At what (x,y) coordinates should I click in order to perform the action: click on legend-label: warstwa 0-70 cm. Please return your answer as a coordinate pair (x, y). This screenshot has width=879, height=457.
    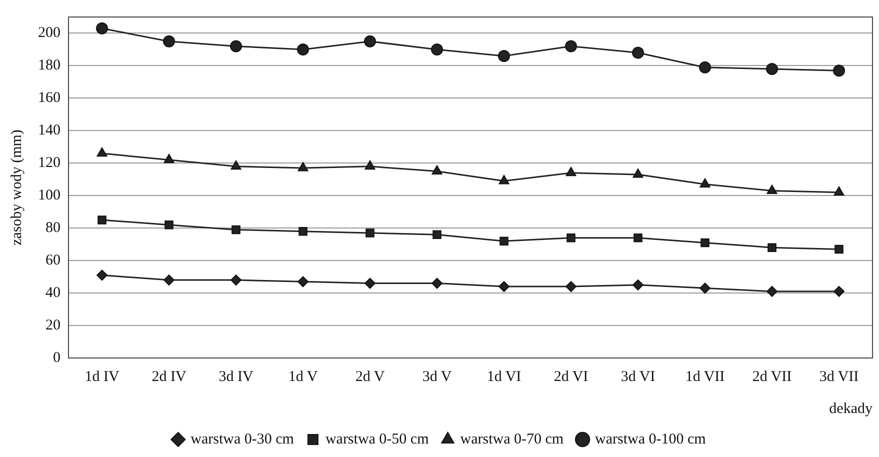
    Looking at the image, I should click on (512, 439).